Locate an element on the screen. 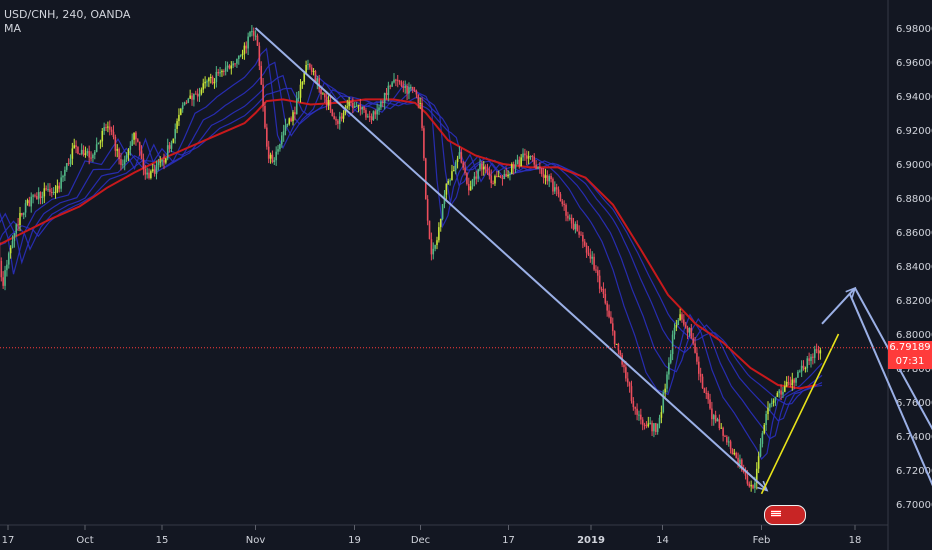  x-tick-label: 14 is located at coordinates (662, 540).